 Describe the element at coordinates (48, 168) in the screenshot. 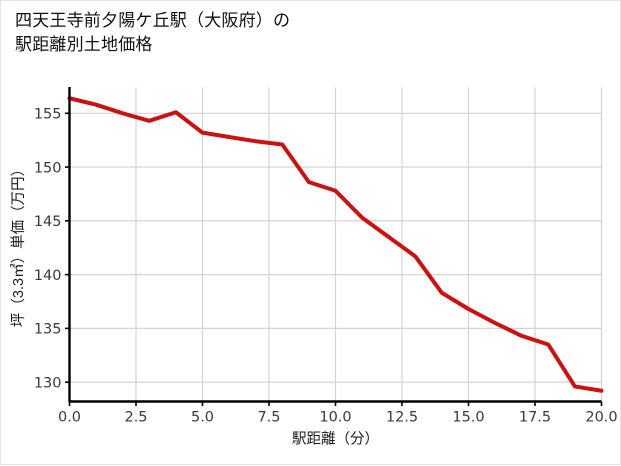

I see `y-tick-label: 150` at that location.